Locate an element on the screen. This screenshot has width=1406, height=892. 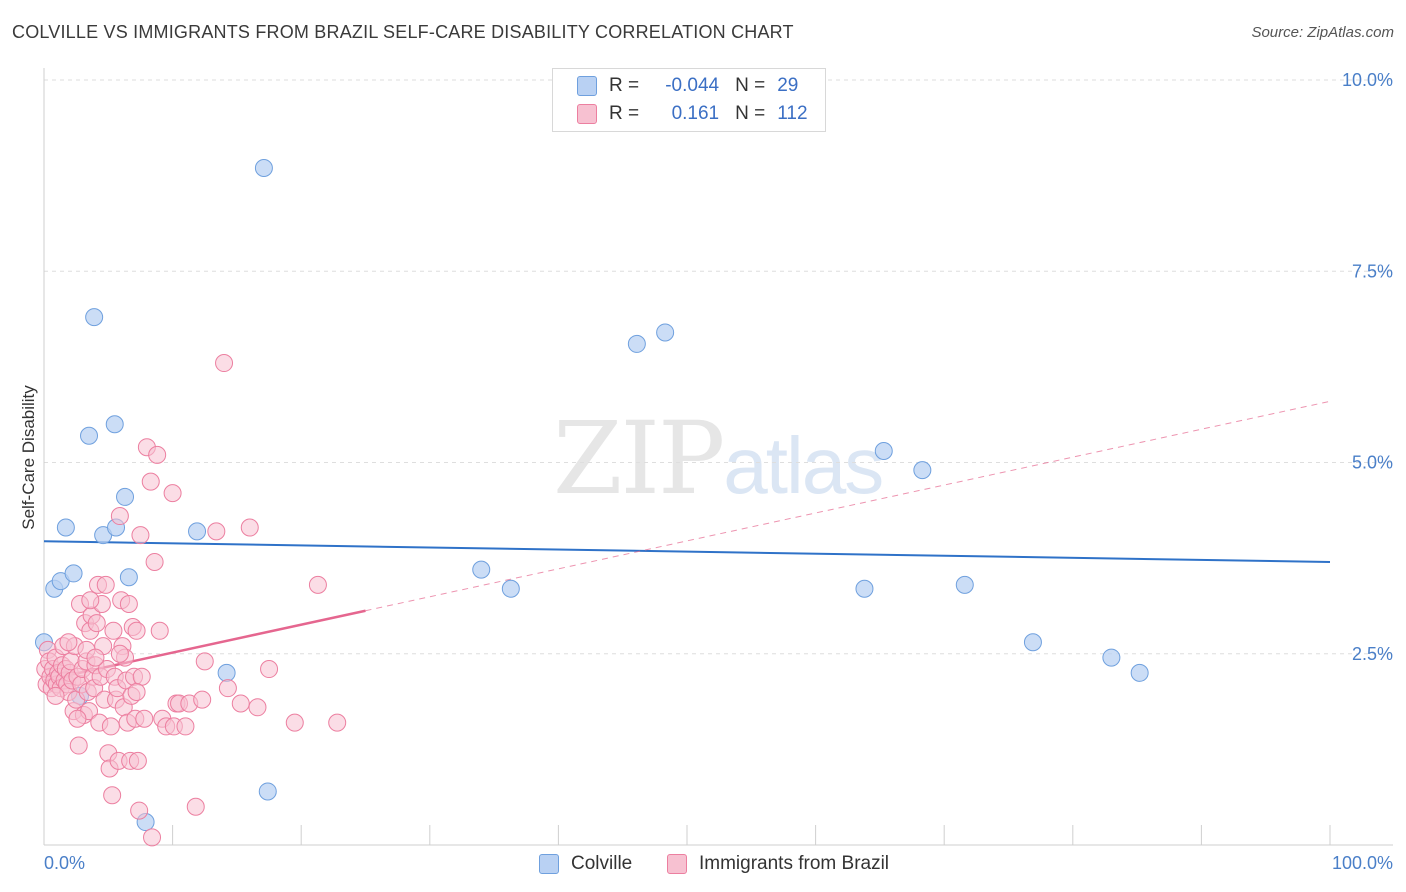
legend-row-colville: R = -0.044 N = 29 is located at coordinates (687, 86).